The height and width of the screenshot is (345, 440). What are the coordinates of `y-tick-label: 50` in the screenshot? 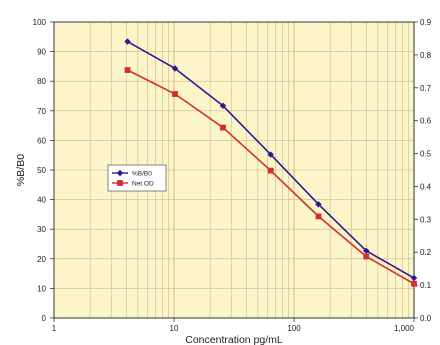 It's located at (41, 170).